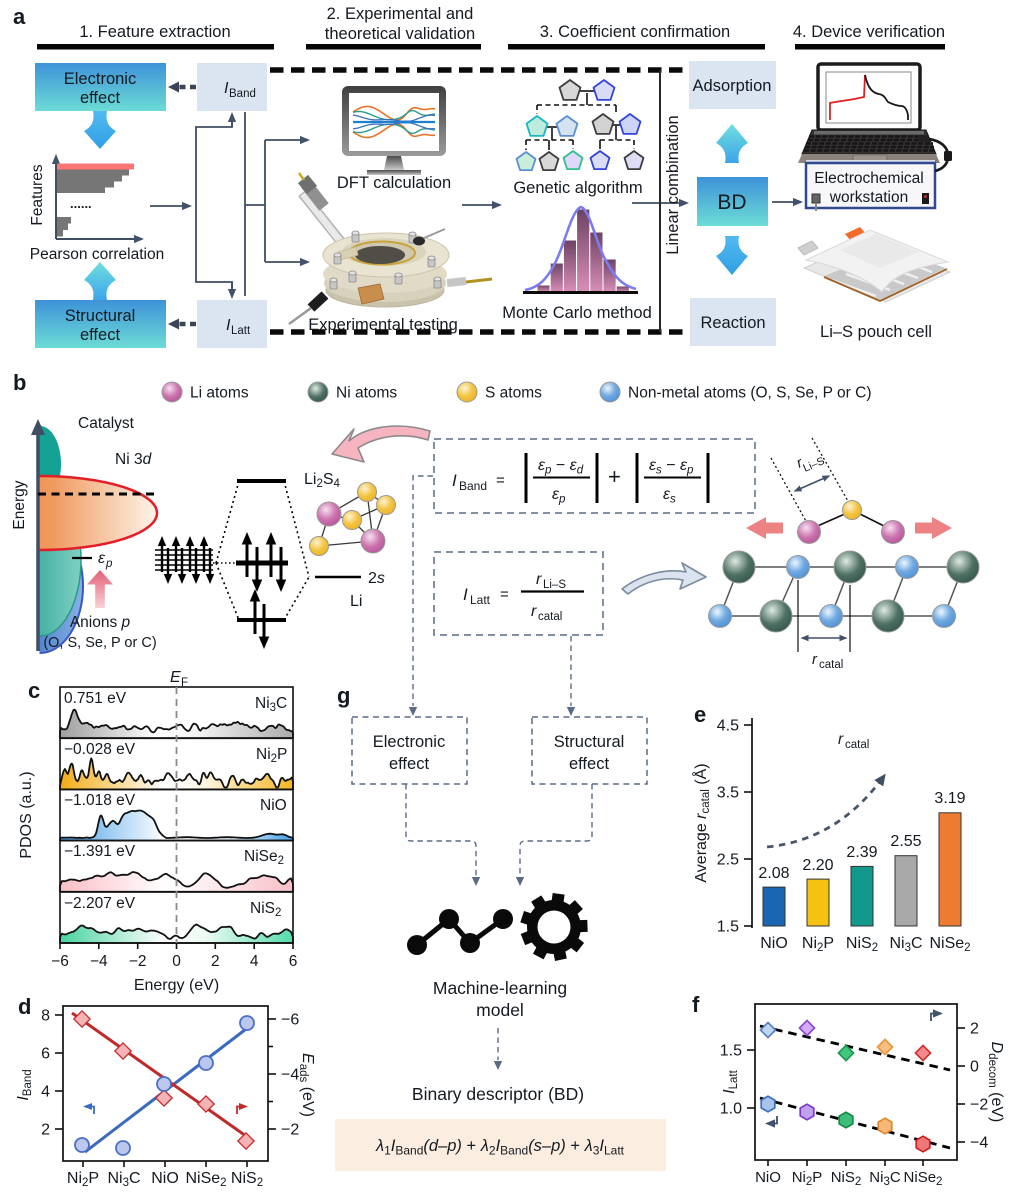  Describe the element at coordinates (176, 961) in the screenshot. I see `svg-text: 0` at that location.